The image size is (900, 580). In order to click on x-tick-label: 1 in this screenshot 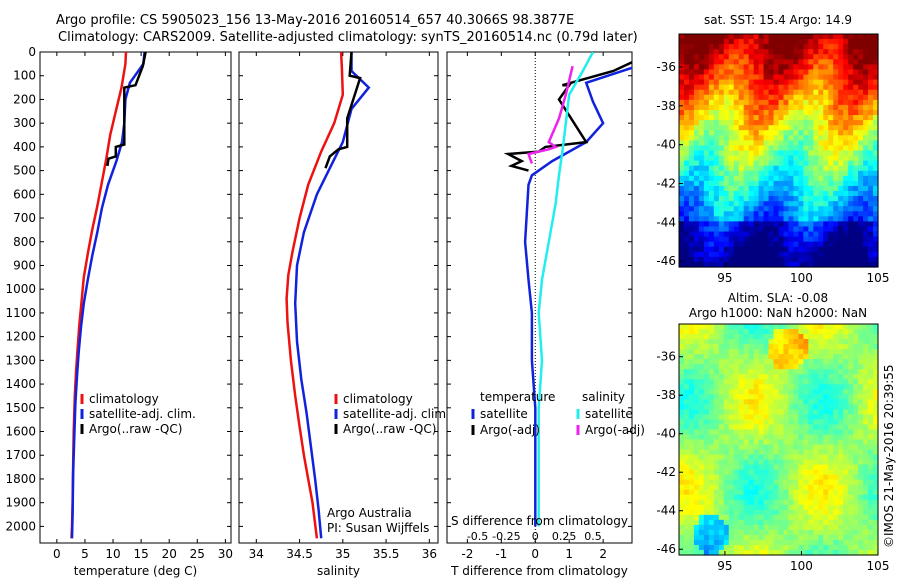, I will do `click(569, 554)`.